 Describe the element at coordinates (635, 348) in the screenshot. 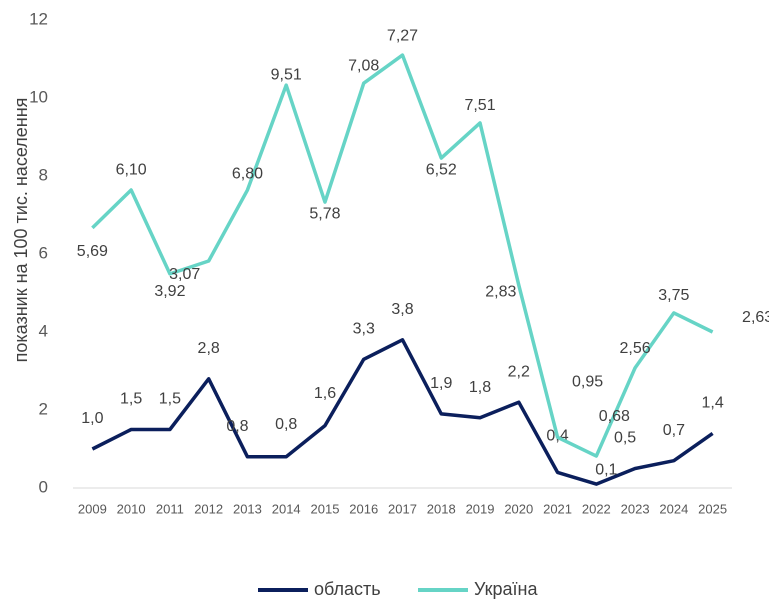

I see `data-label: 2,56` at that location.